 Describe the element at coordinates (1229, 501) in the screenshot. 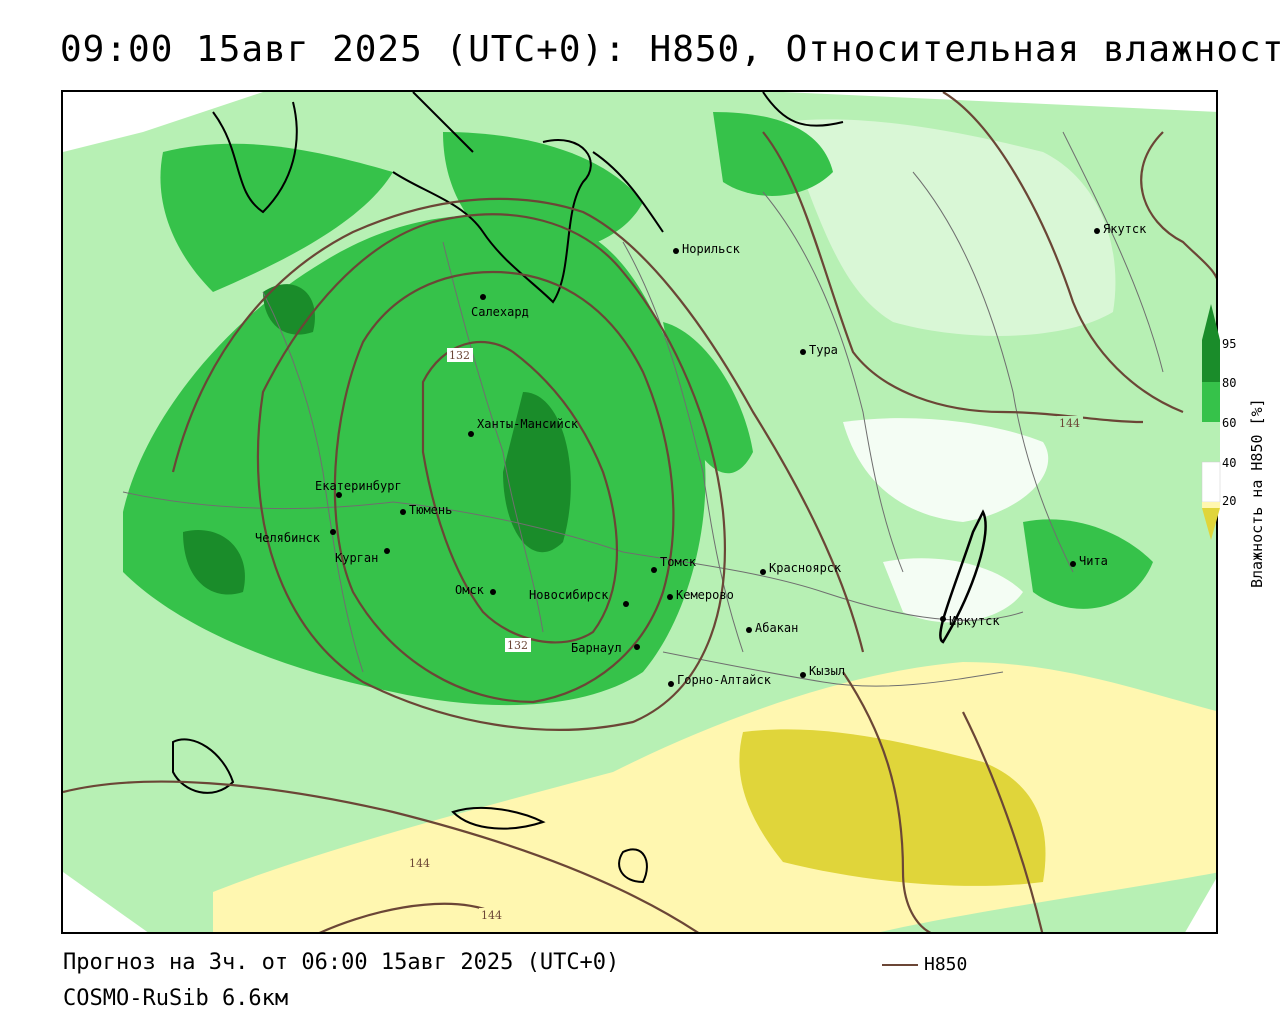

I see `colorbar-tick-label: 20` at that location.